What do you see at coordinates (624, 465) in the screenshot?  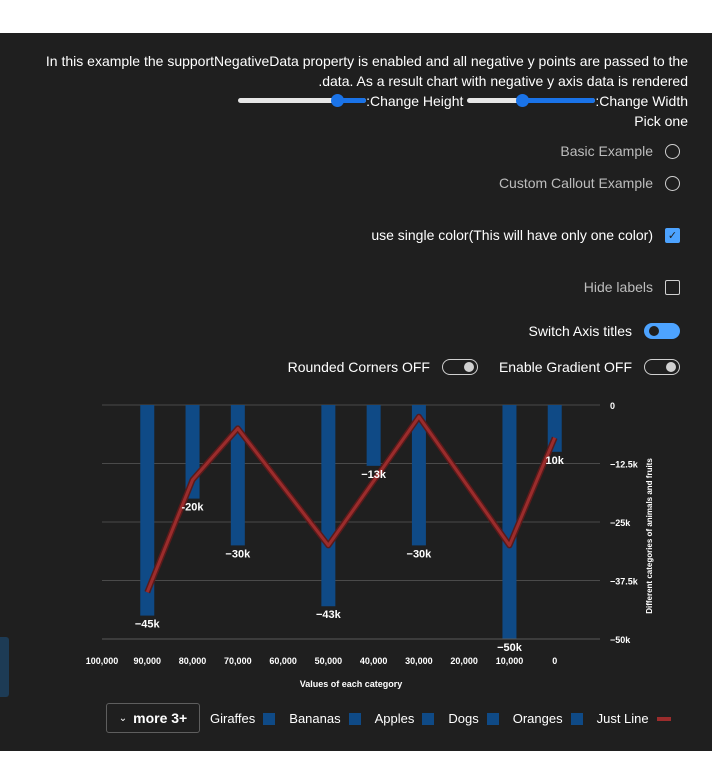 I see `y-tick-label: −12.5k` at bounding box center [624, 465].